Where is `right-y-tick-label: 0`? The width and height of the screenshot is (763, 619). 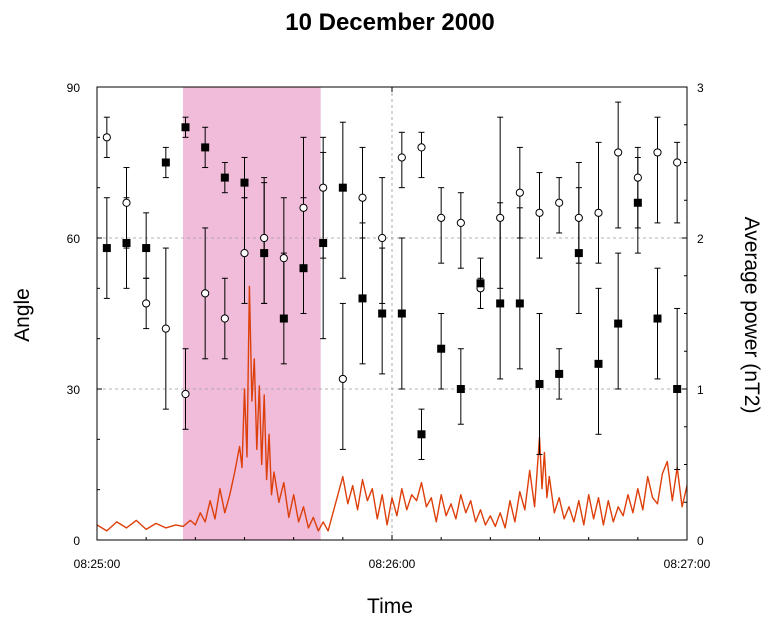 right-y-tick-label: 0 is located at coordinates (700, 541).